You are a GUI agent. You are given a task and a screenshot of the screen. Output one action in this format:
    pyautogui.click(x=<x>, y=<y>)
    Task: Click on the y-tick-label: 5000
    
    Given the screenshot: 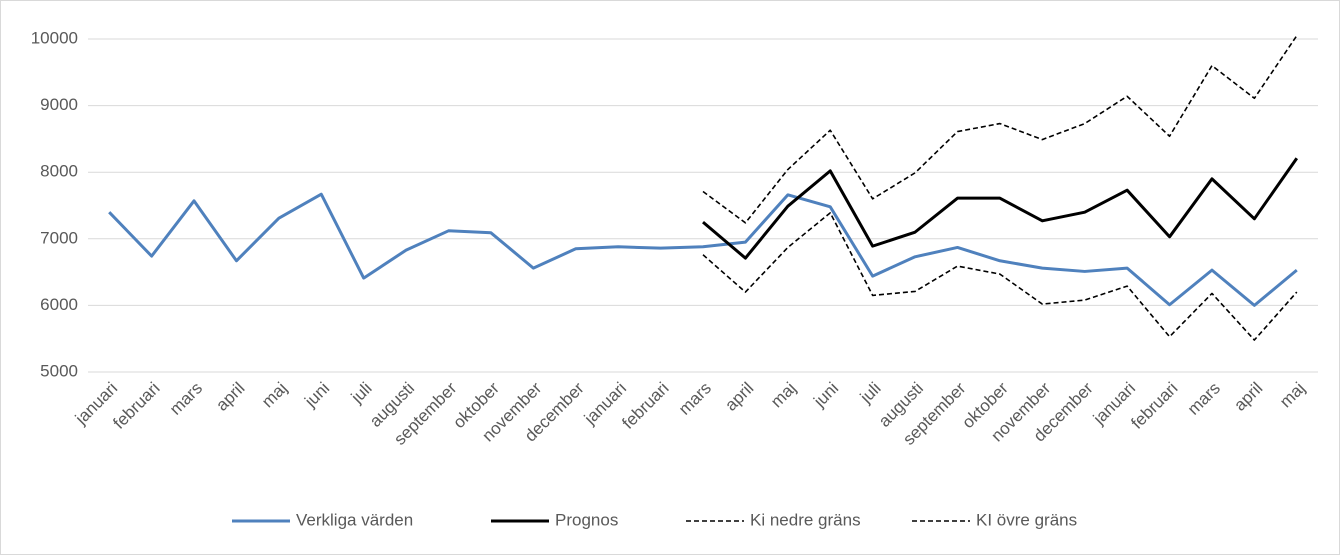 What is the action you would take?
    pyautogui.click(x=59, y=370)
    